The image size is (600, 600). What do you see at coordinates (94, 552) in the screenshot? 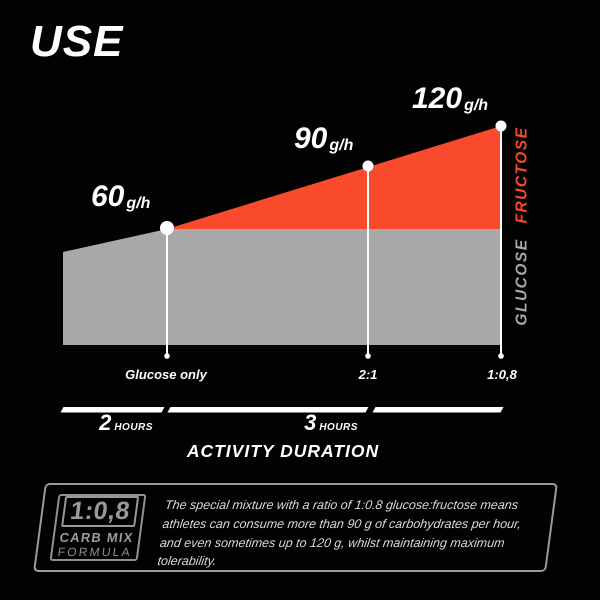
I see `badge-formula-label: FORMULA` at bounding box center [94, 552].